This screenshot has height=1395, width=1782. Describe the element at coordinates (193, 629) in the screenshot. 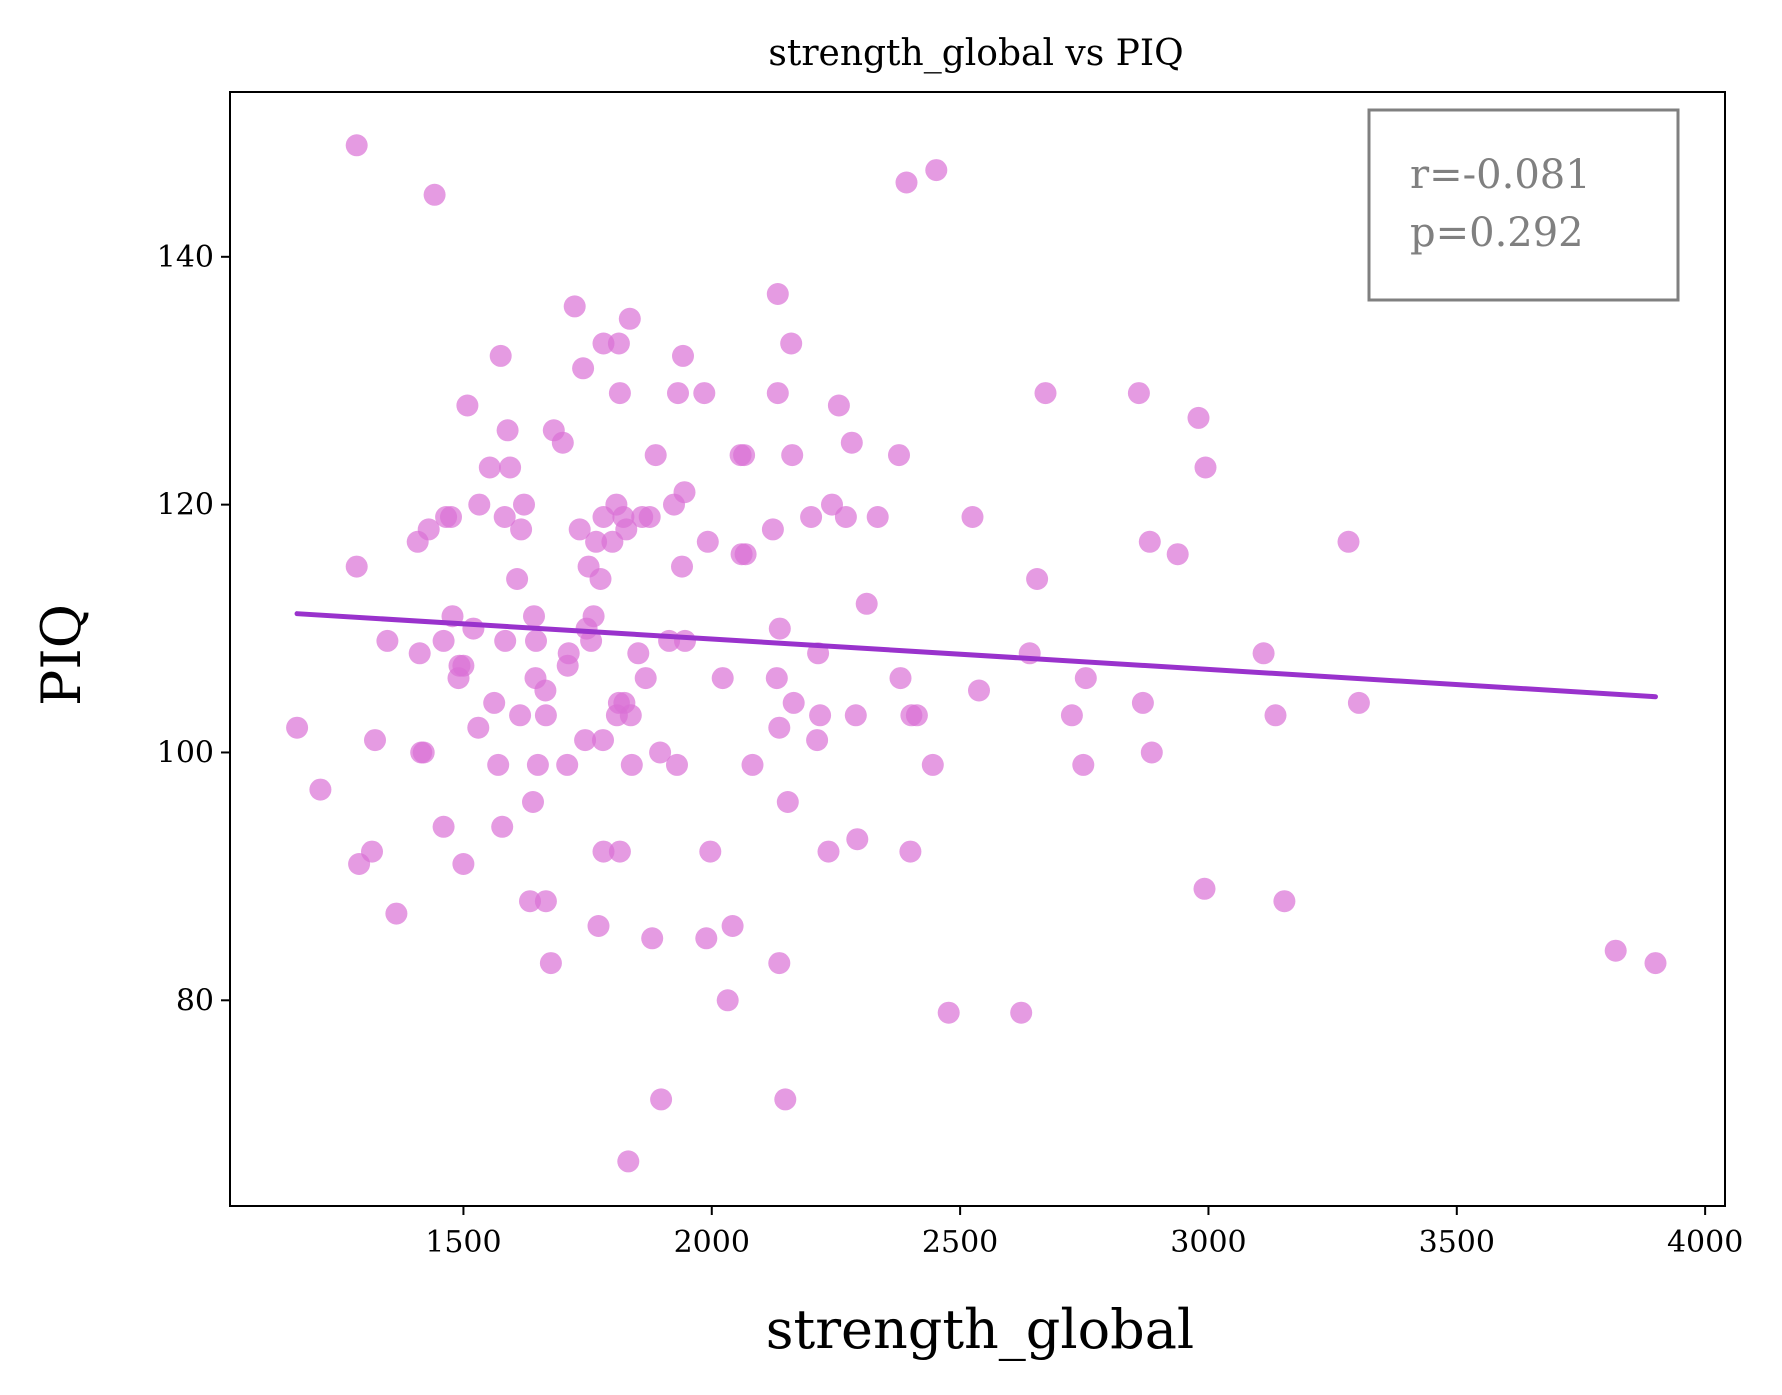

I see `y-axis-ticks: 80 100 120 140` at that location.